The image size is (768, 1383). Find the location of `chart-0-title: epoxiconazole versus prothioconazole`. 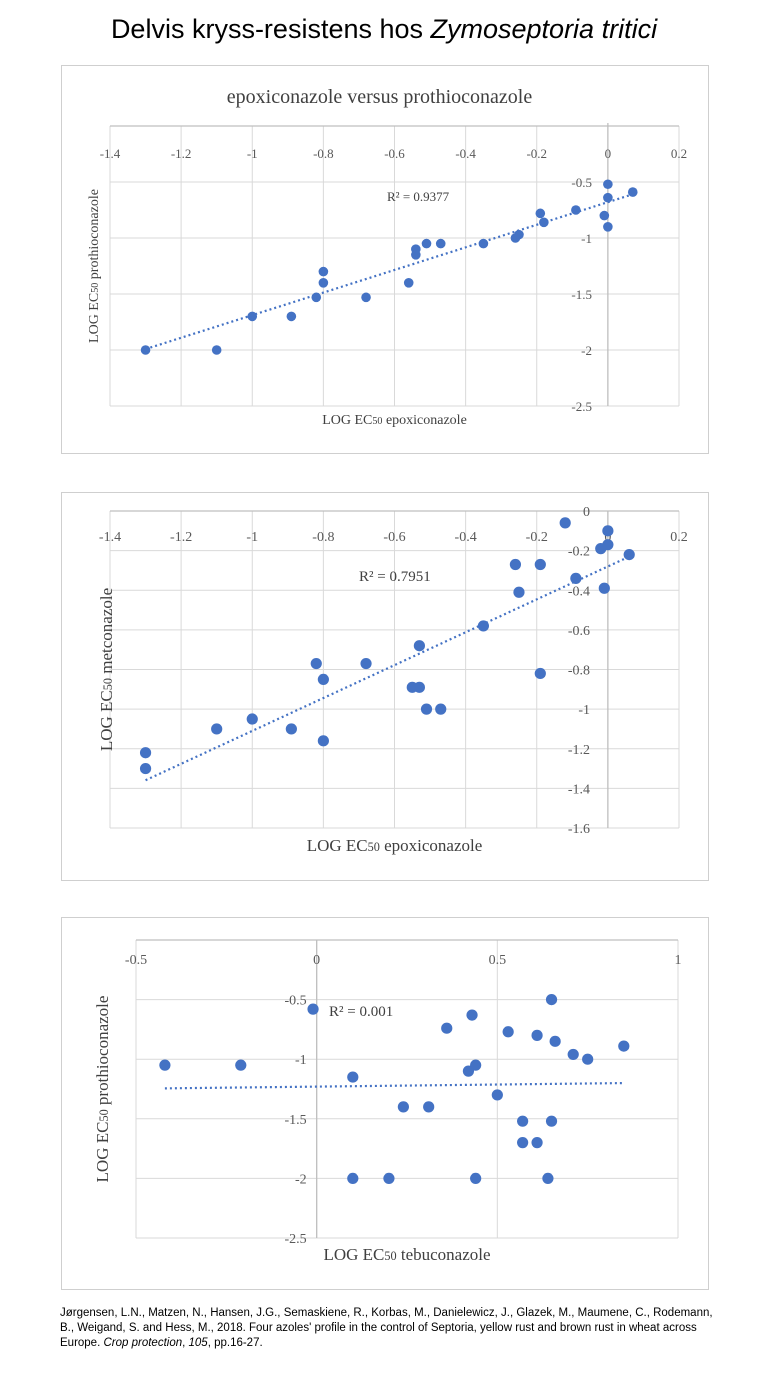

chart-0-title: epoxiconazole versus prothioconazole is located at coordinates (380, 97).